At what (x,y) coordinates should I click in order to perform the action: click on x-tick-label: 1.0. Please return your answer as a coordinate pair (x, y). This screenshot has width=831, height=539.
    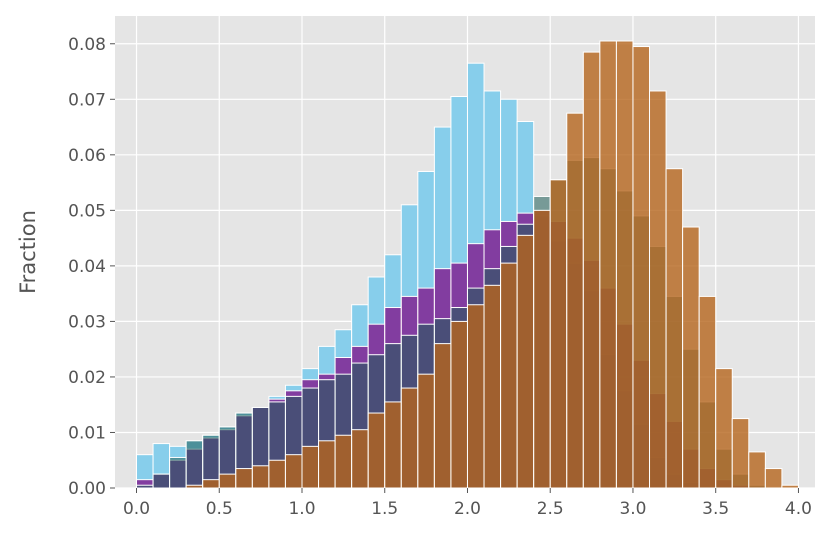
    Looking at the image, I should click on (301, 509).